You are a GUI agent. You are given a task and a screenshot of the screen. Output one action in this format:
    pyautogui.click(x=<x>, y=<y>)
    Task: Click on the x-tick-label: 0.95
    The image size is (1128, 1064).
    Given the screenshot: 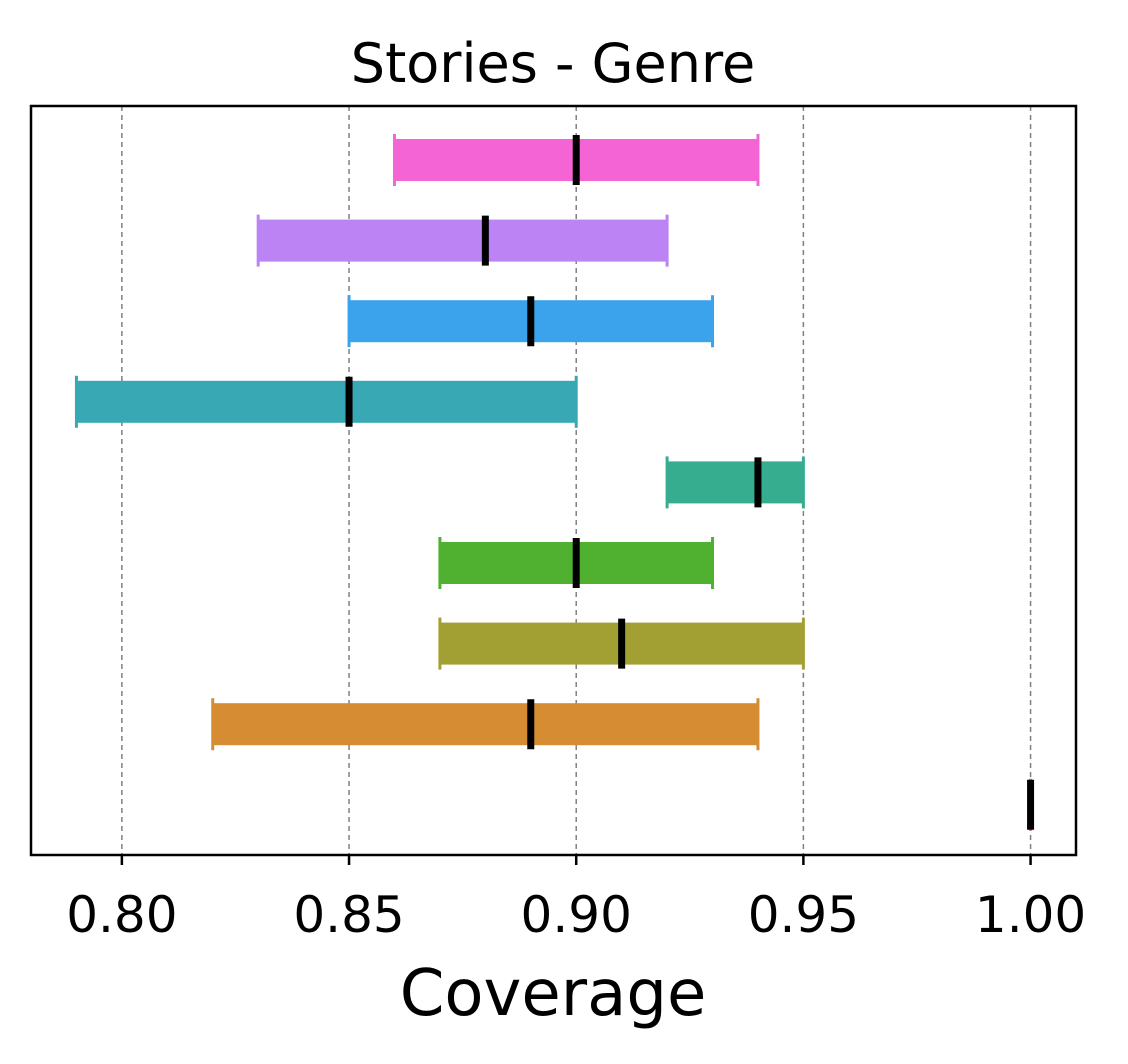 What is the action you would take?
    pyautogui.click(x=803, y=915)
    